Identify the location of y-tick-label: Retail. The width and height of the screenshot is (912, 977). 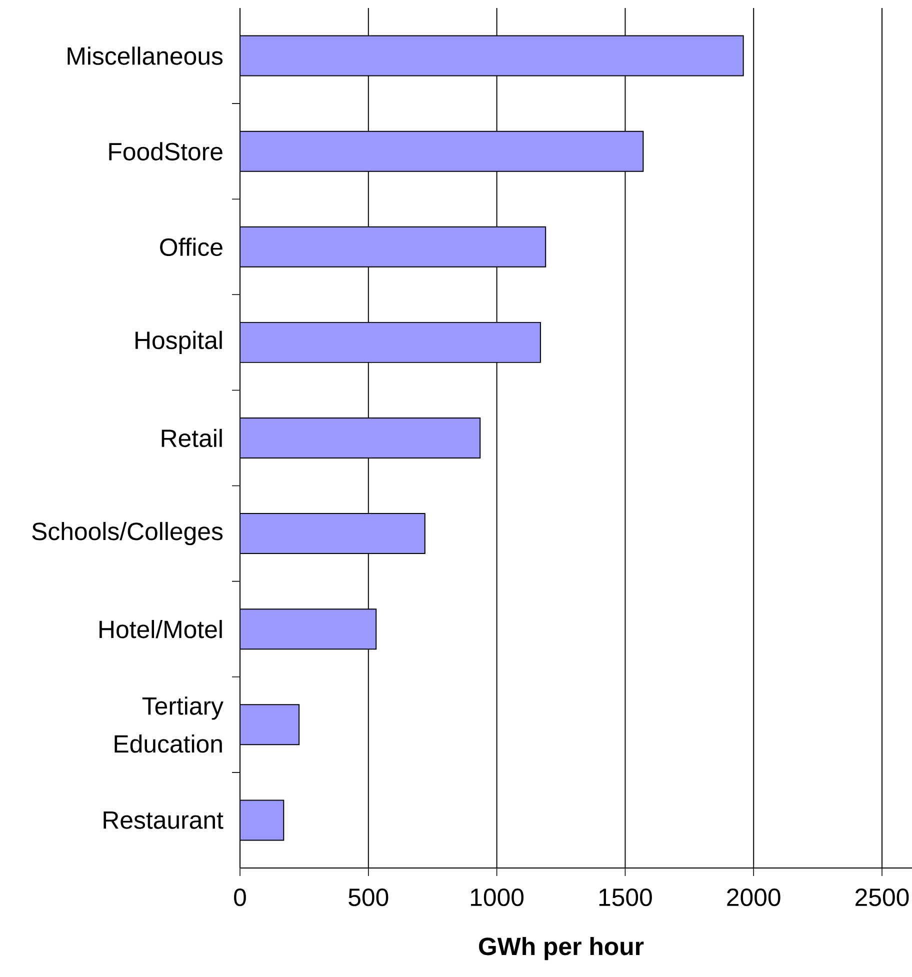
(192, 438).